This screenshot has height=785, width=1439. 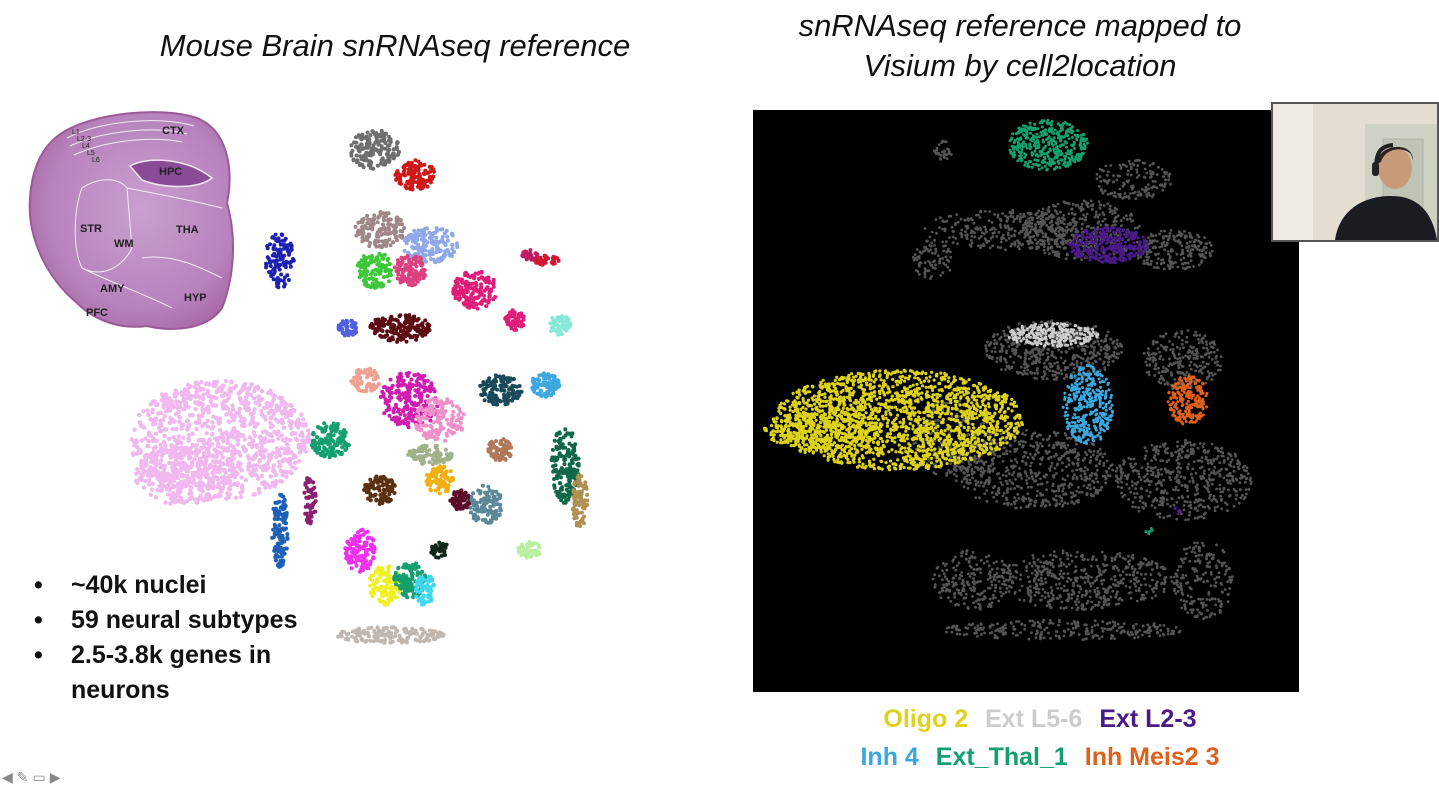 I want to click on layer-label: L2-3, so click(x=84, y=139).